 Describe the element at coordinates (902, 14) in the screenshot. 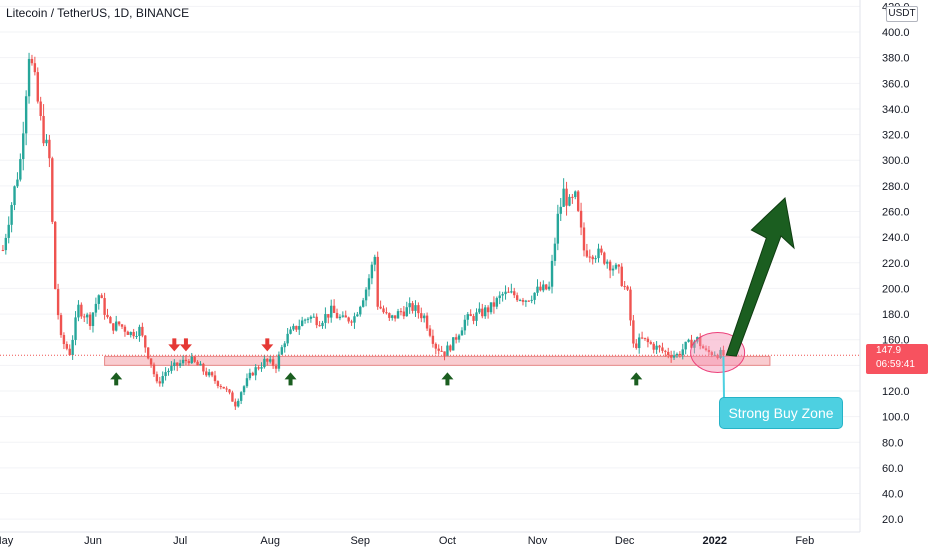

I see `currency-badge: USDT` at that location.